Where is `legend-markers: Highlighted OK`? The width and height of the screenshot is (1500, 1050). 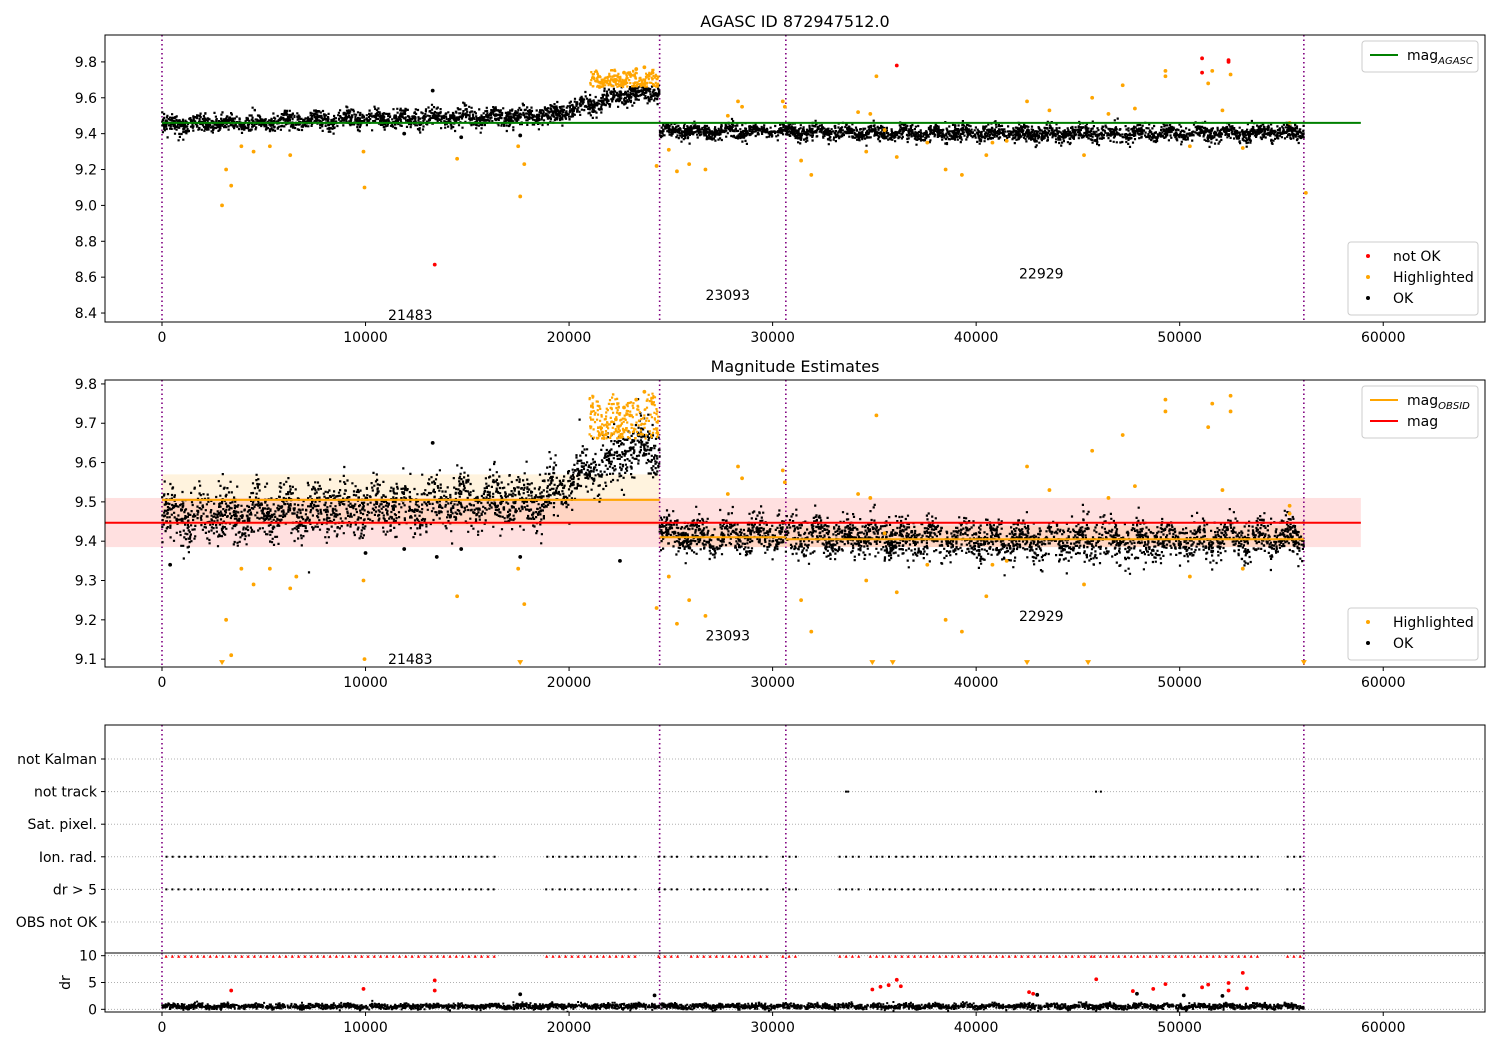 legend-markers: Highlighted OK is located at coordinates (1413, 634).